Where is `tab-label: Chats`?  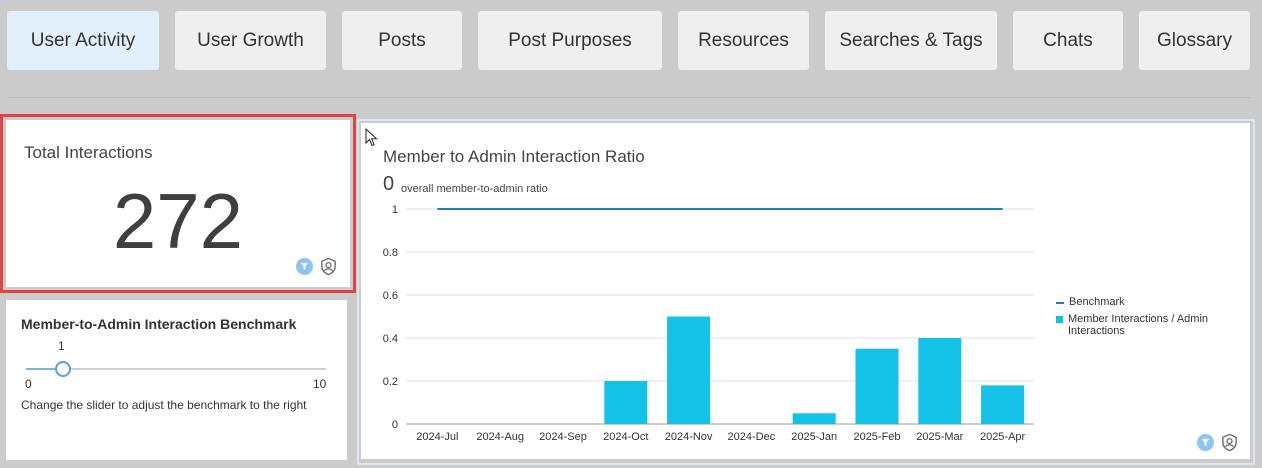 tab-label: Chats is located at coordinates (1068, 40).